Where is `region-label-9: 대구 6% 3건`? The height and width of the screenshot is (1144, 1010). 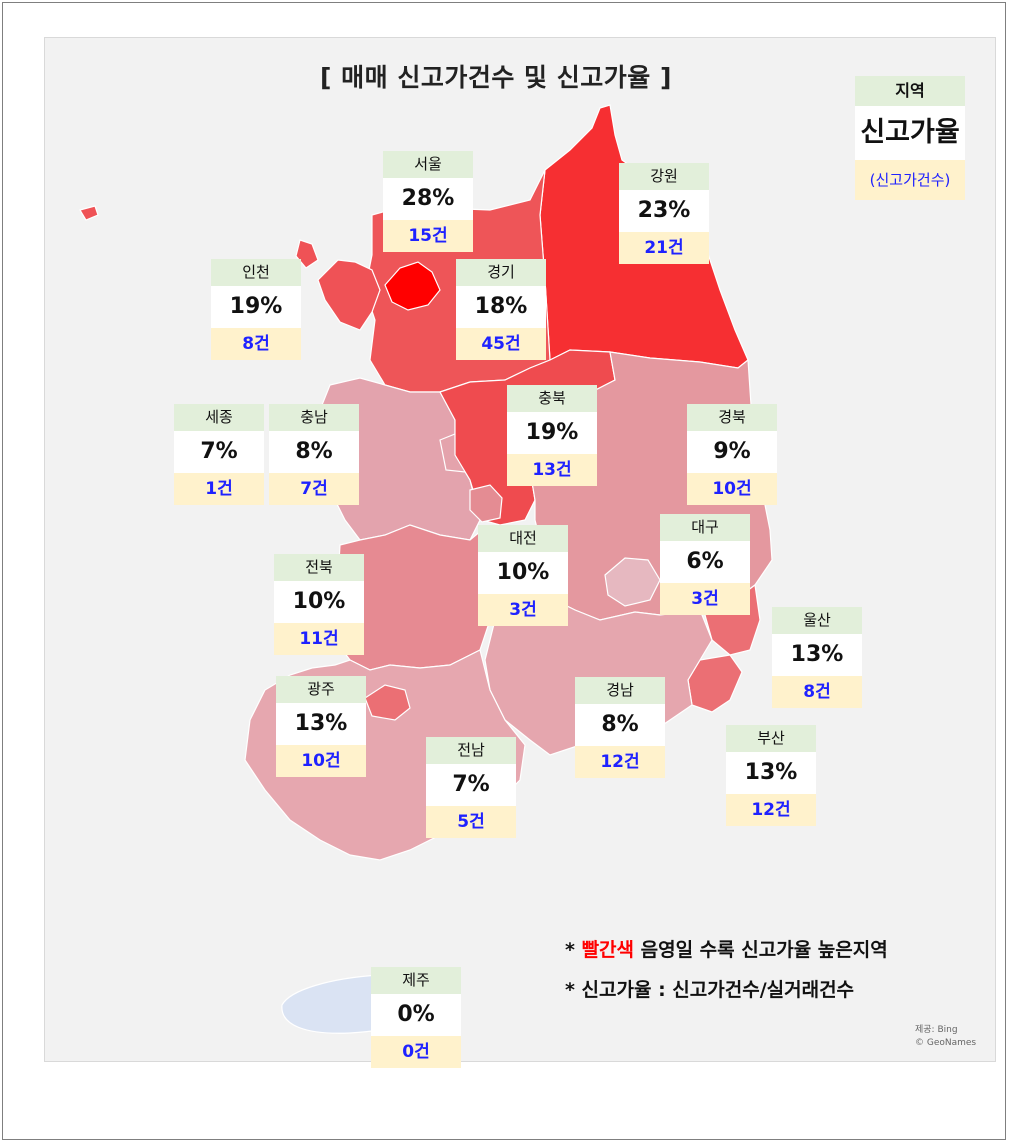
region-label-9: 대구 6% 3건 is located at coordinates (705, 564).